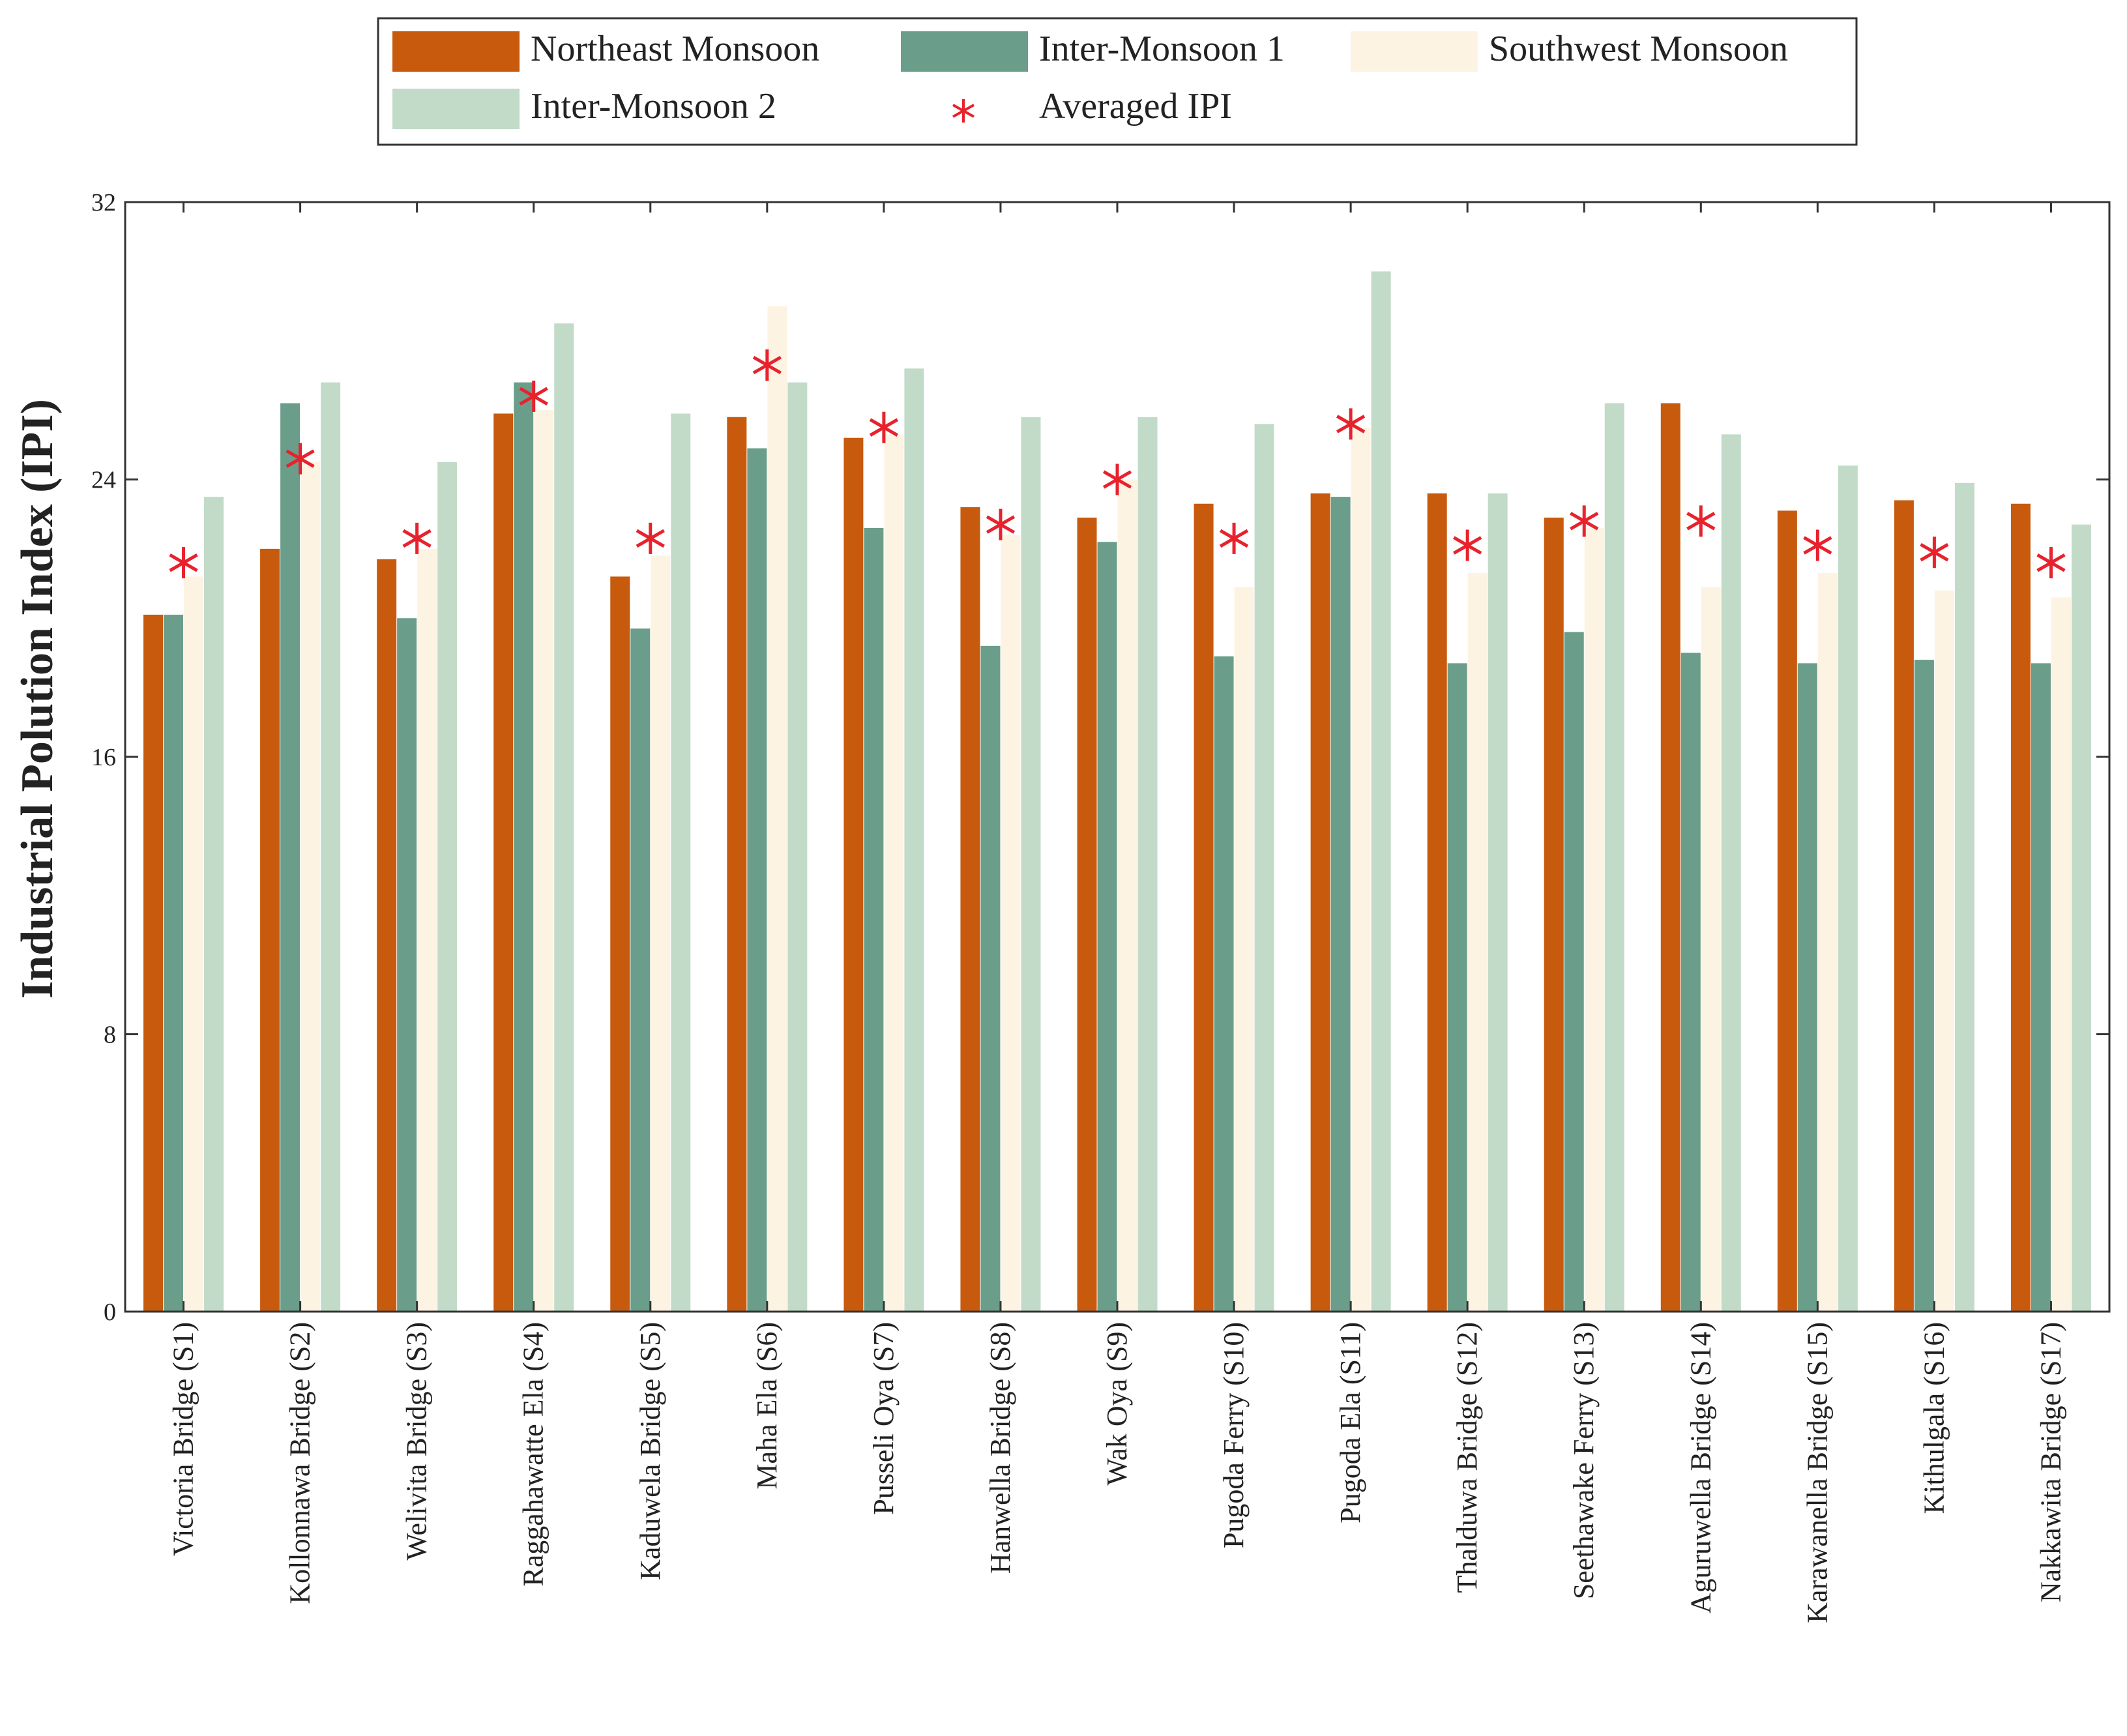 This screenshot has height=1736, width=2127. I want to click on legend-swatch-northeast-monsoon, so click(456, 51).